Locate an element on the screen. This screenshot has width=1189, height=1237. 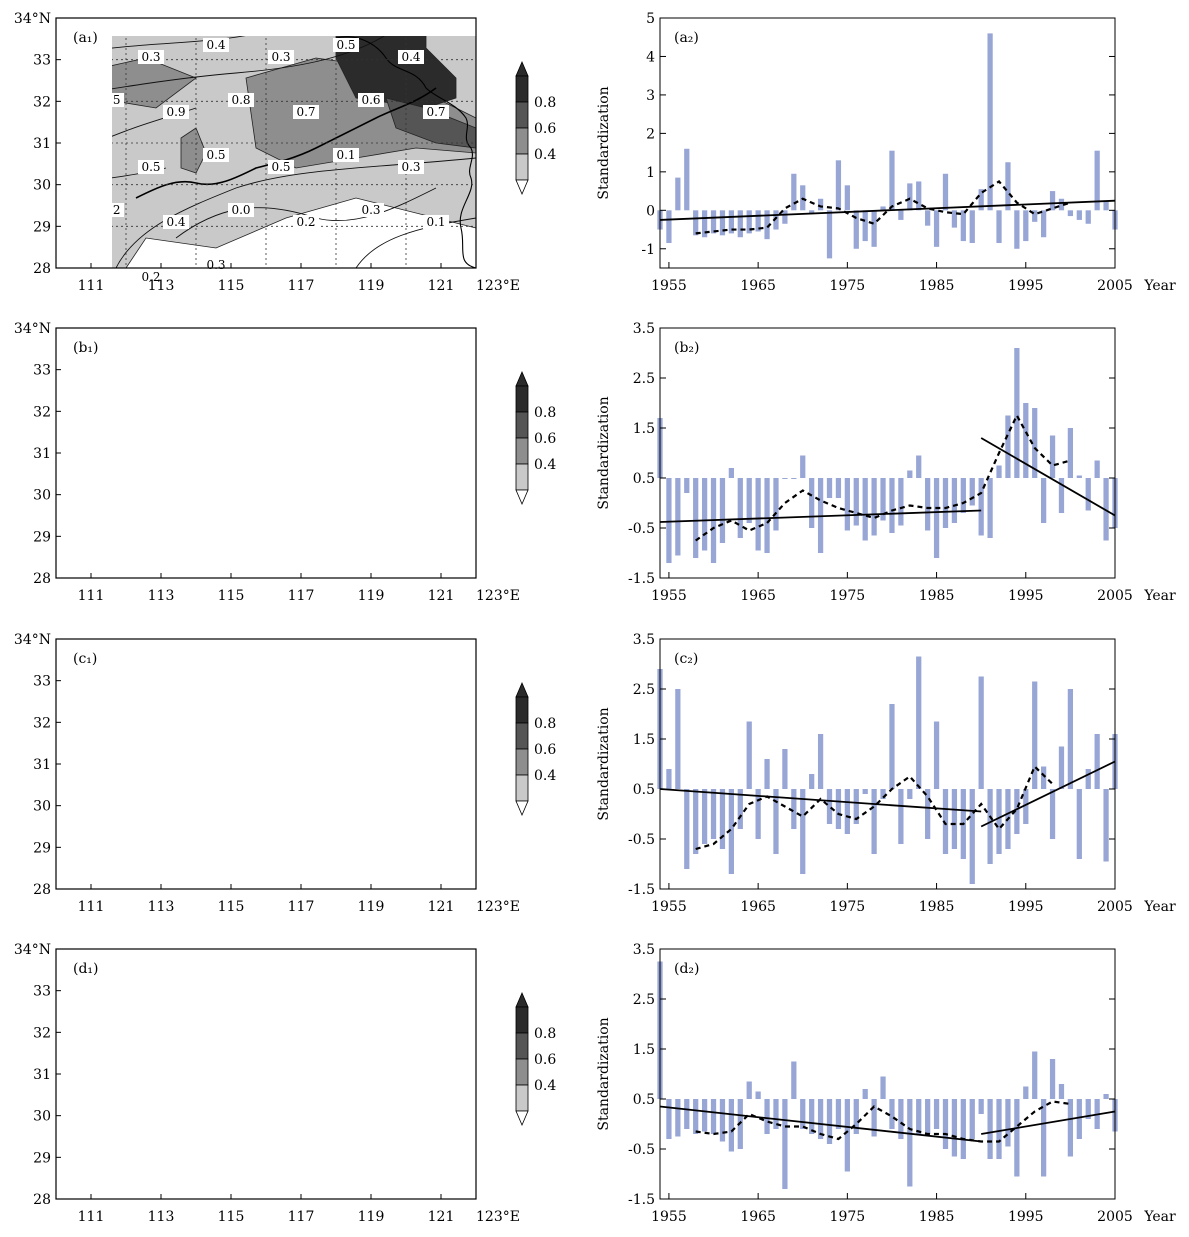
chart-panel-label: (b₂) is located at coordinates (687, 348).